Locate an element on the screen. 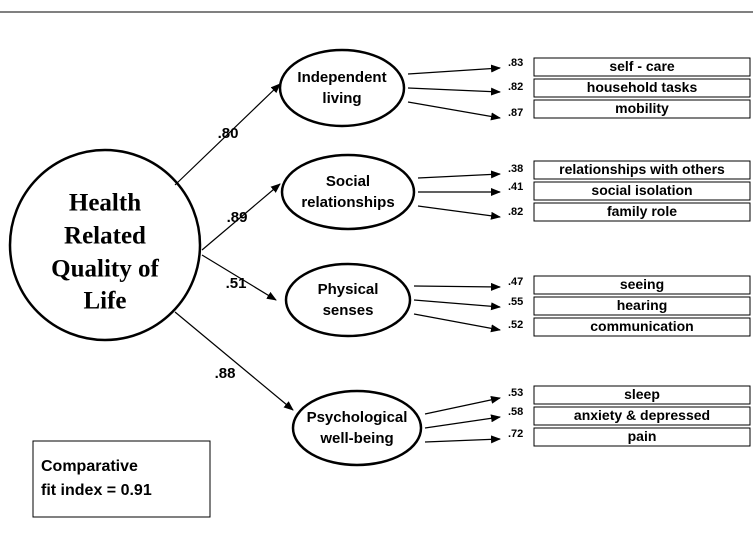 The width and height of the screenshot is (753, 540). indicator-loading: .38 is located at coordinates (515, 169).